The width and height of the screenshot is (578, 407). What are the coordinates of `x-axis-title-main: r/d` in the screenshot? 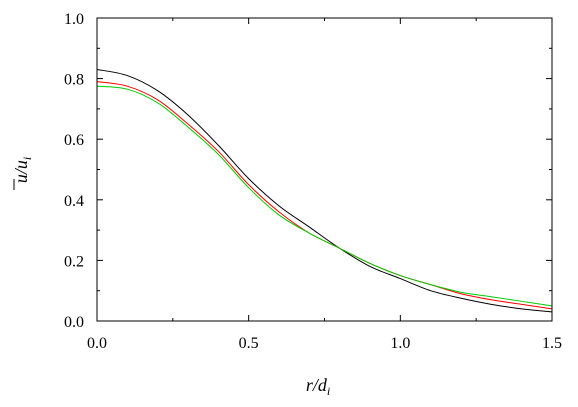 It's located at (317, 385).